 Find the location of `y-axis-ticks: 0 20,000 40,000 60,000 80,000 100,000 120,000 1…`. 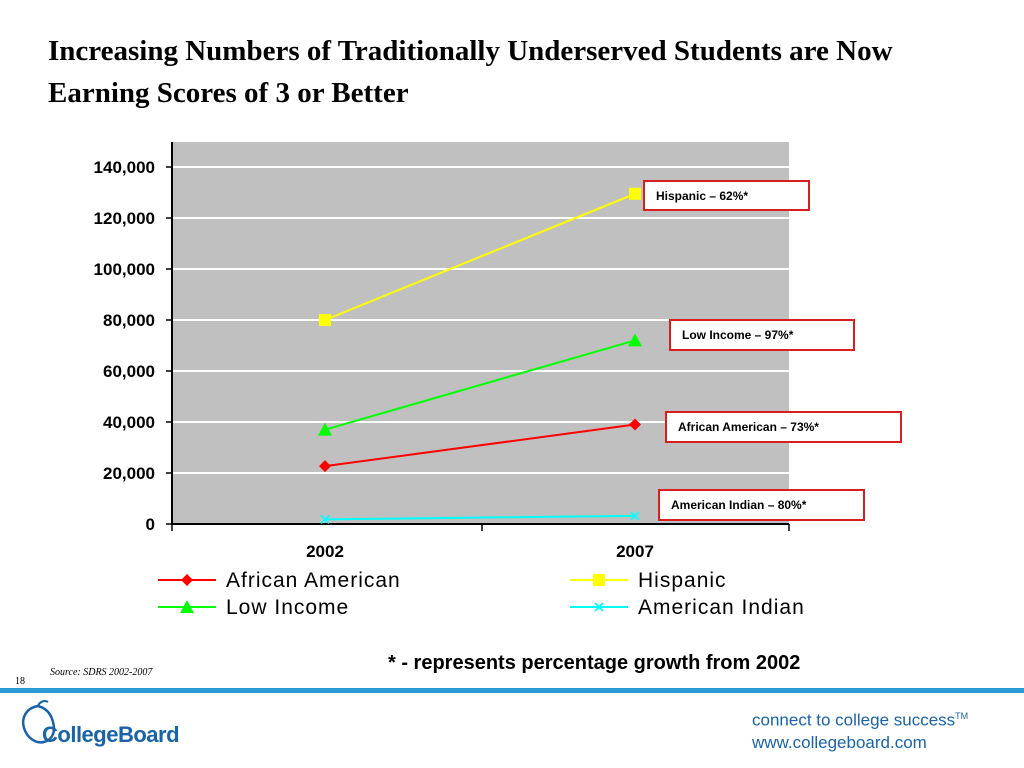

y-axis-ticks: 0 20,000 40,000 60,000 80,000 100,000 120,000 1… is located at coordinates (133, 346).